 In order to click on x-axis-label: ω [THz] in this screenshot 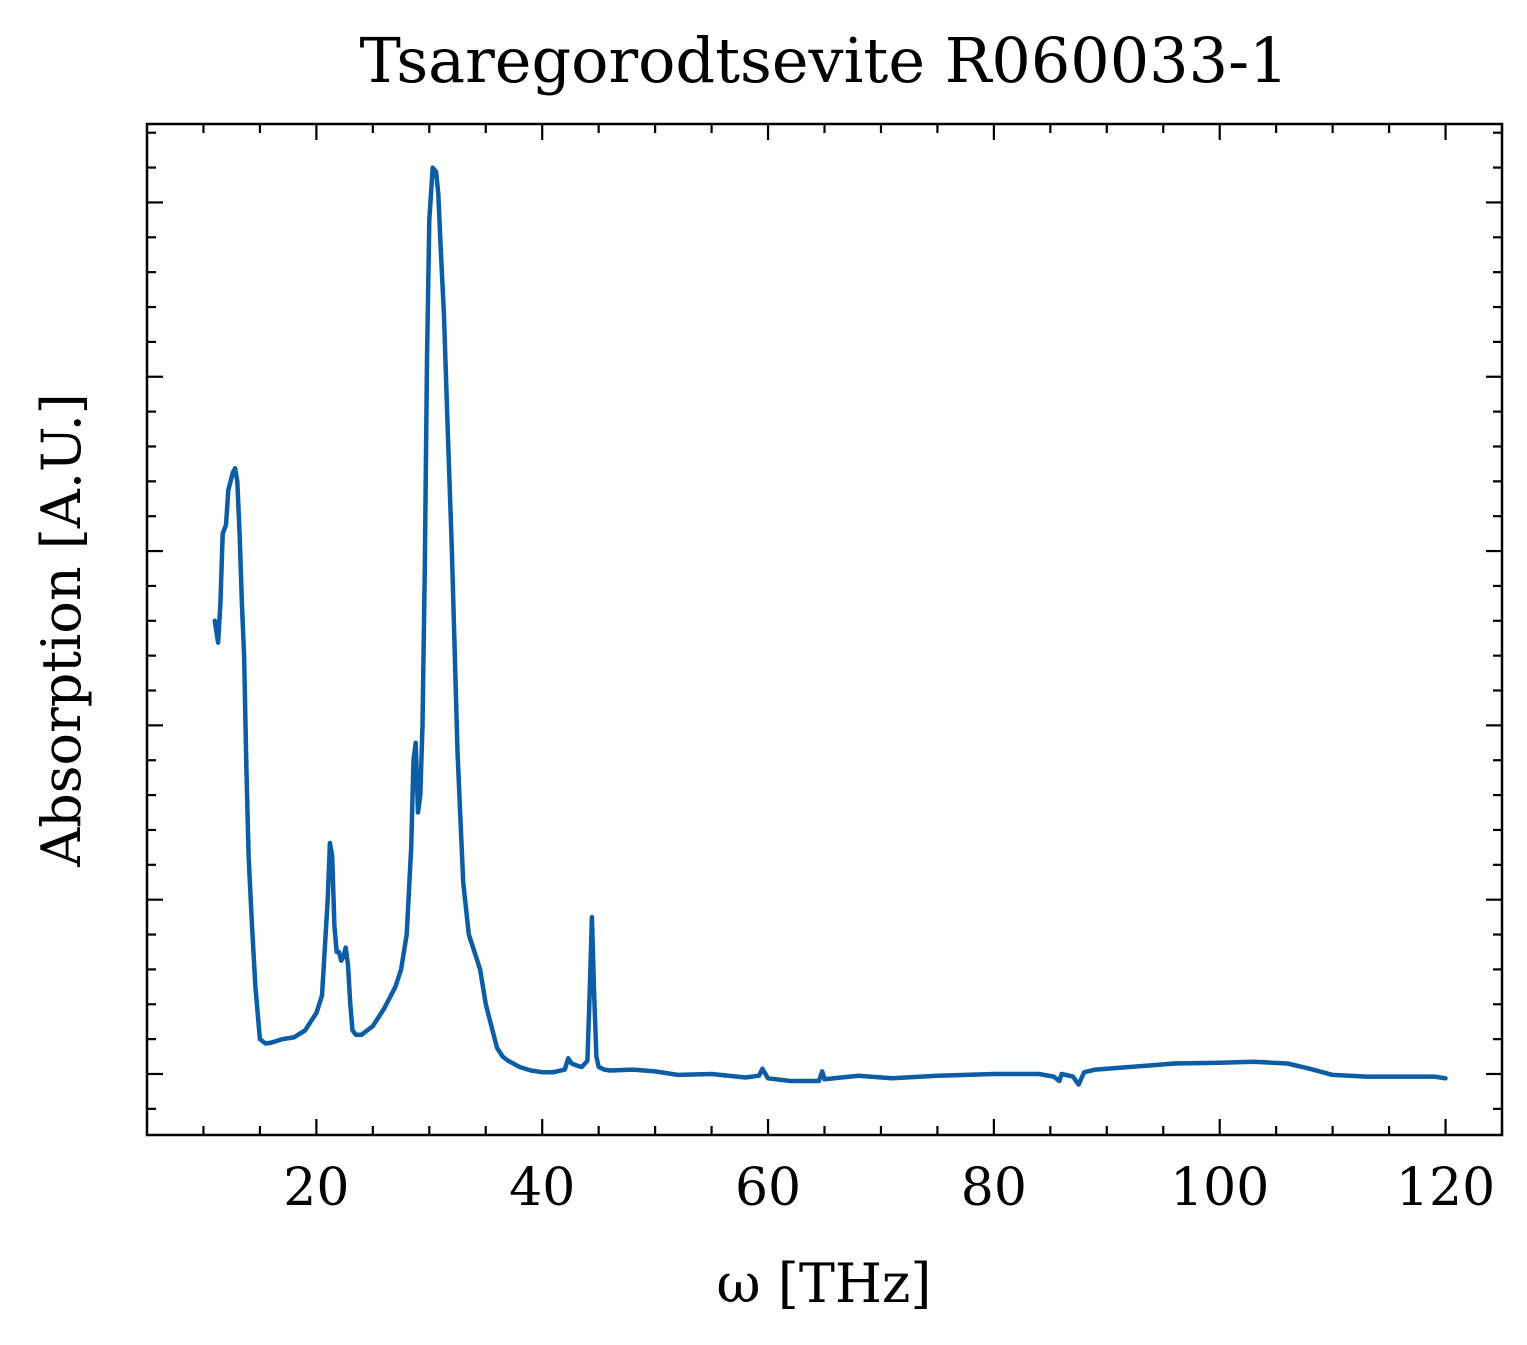, I will do `click(824, 1283)`.